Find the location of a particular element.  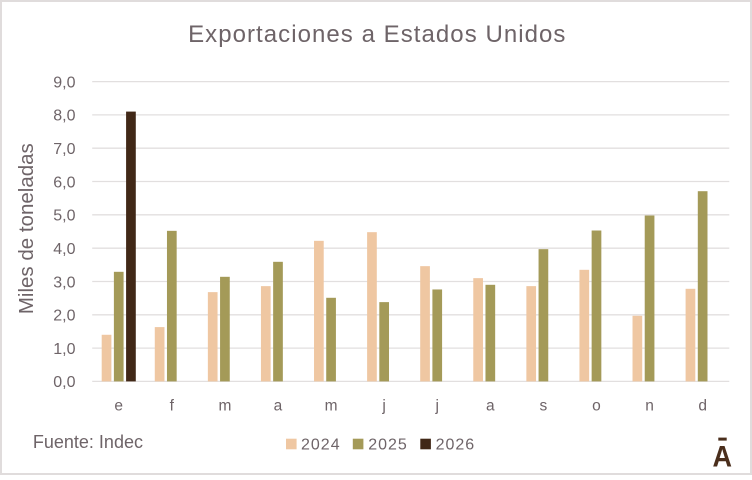

svg-text: d is located at coordinates (702, 406).